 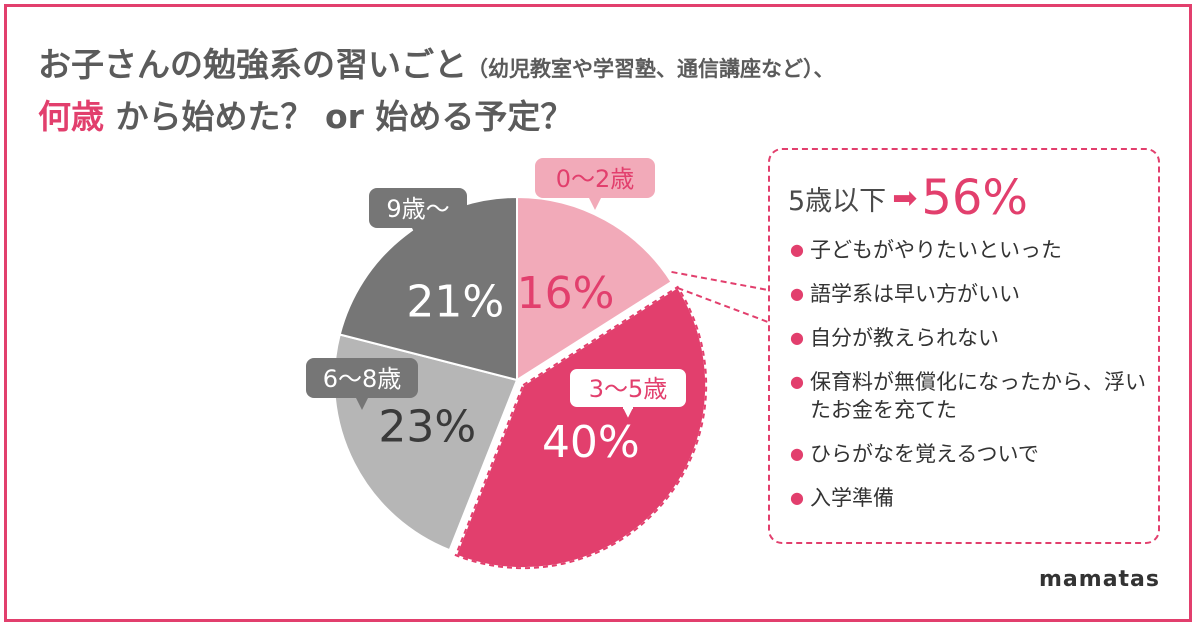 What do you see at coordinates (915, 294) in the screenshot?
I see `reason-text: 語学系は早い方がいい` at bounding box center [915, 294].